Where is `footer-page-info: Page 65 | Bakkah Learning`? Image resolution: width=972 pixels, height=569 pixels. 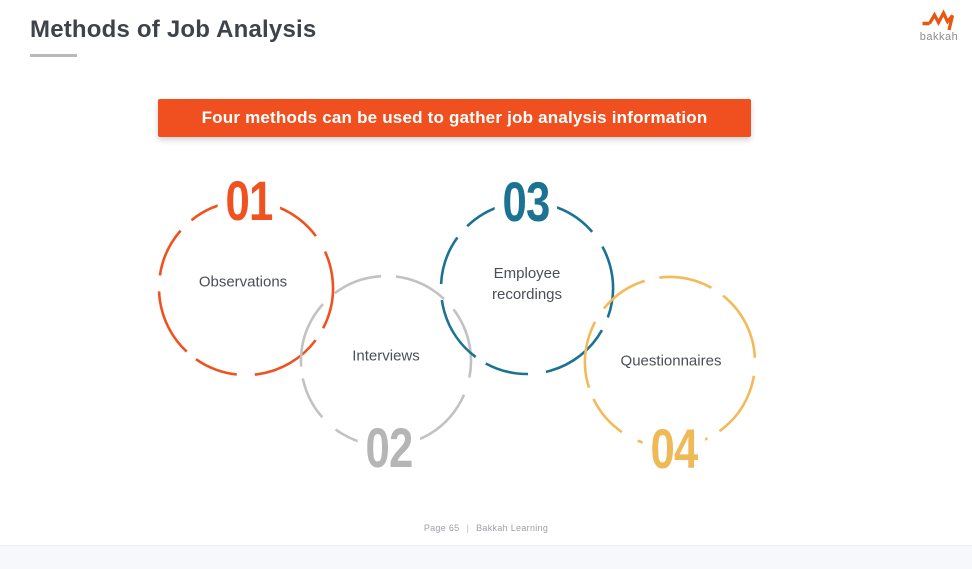
footer-page-info: Page 65 | Bakkah Learning is located at coordinates (486, 528).